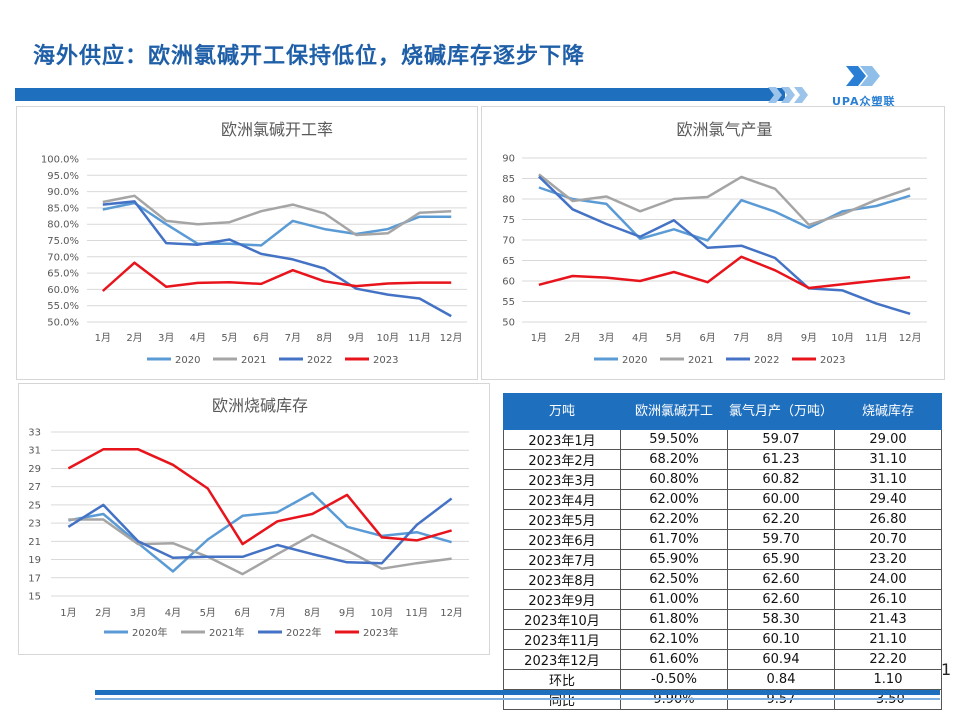 The image size is (960, 720). I want to click on table-cell: 20.70, so click(888, 539).